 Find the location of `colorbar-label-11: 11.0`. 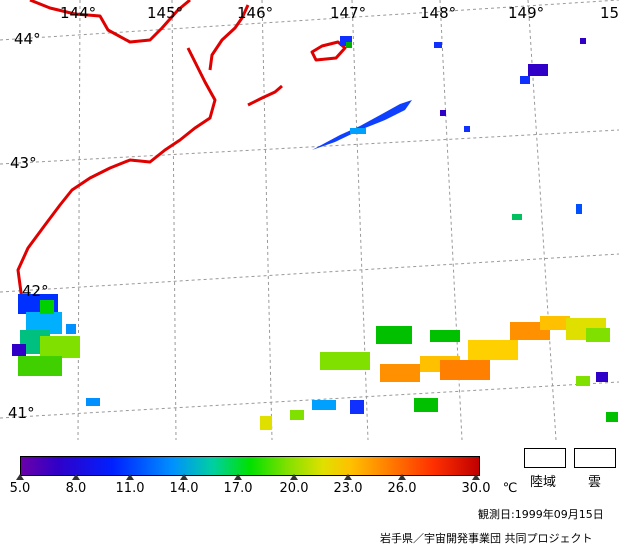

colorbar-label-11: 11.0 is located at coordinates (130, 488).